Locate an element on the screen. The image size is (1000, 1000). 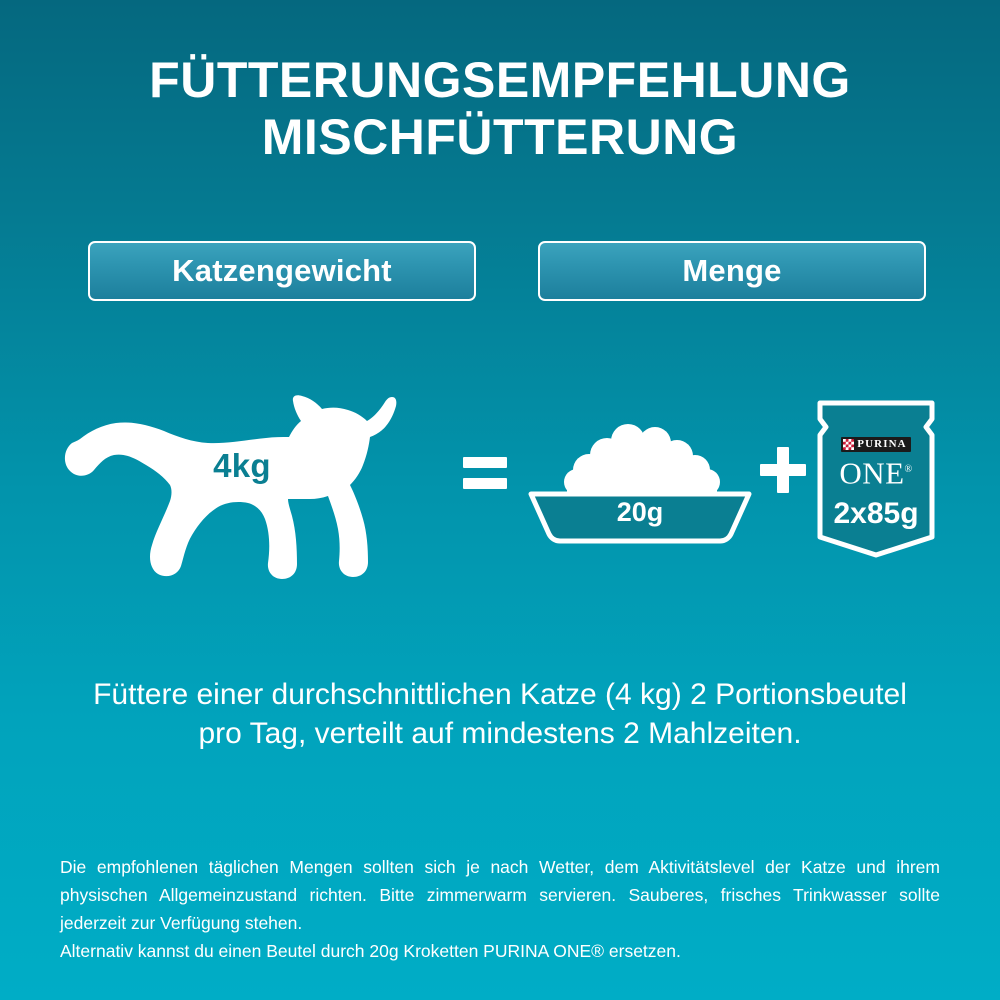
plus-icon is located at coordinates (783, 470).